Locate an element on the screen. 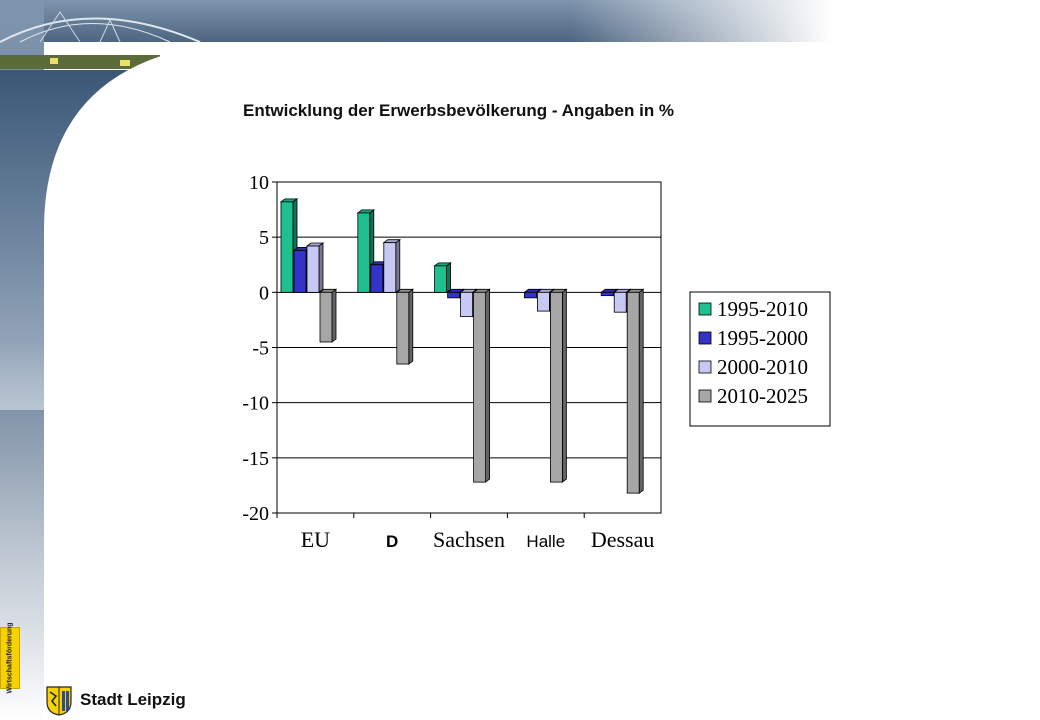  y-tick-label: 0 is located at coordinates (264, 293).